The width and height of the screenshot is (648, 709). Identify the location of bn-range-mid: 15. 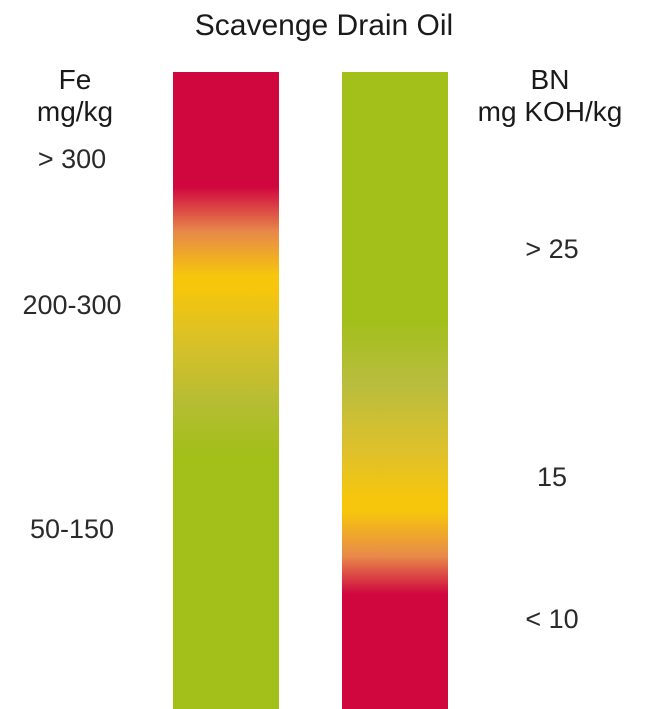
(552, 477).